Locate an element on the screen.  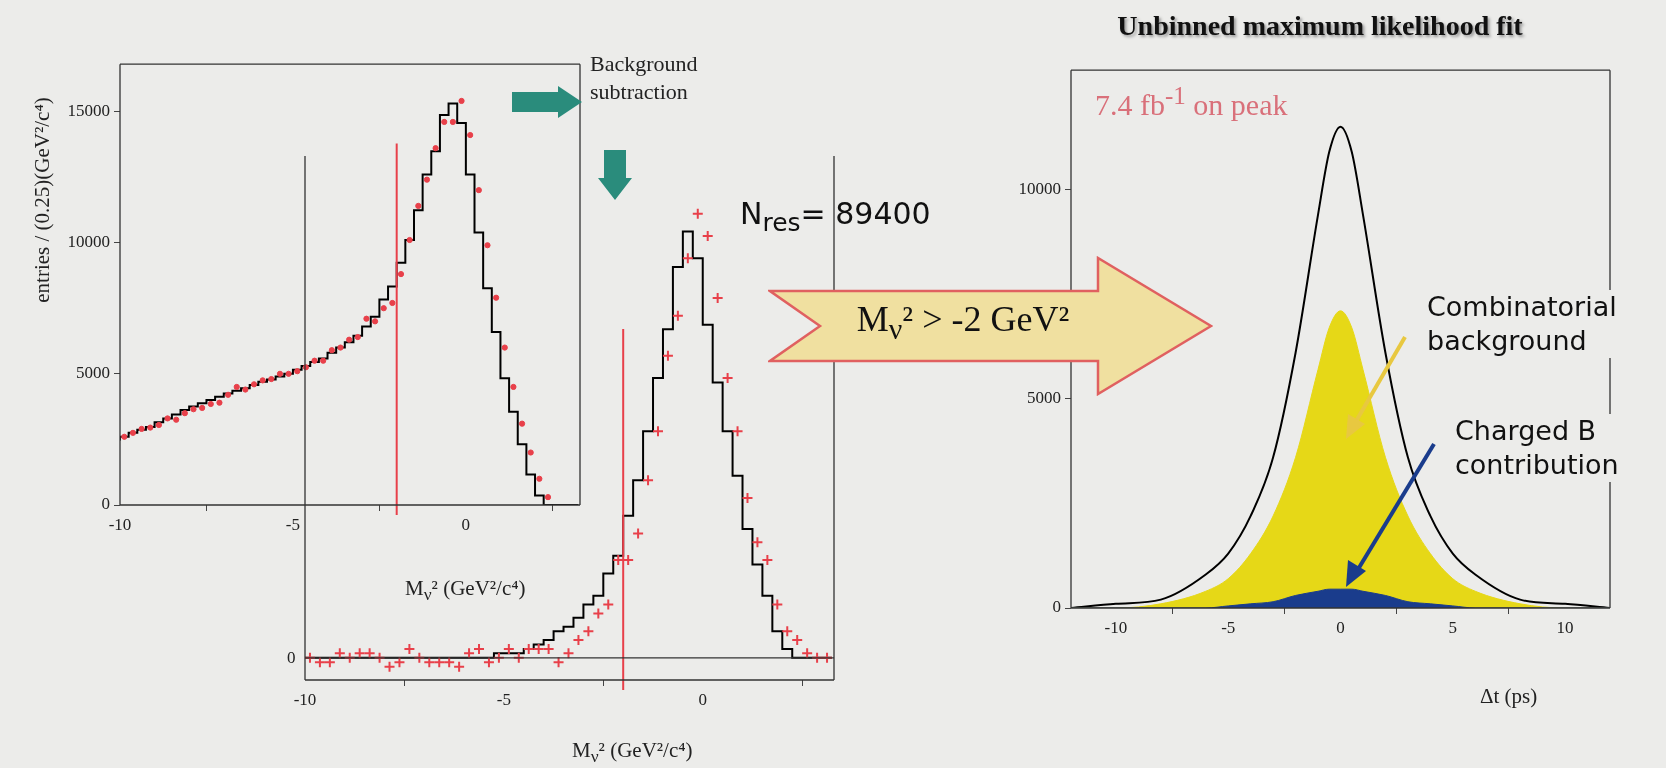
annotation: 7.4 fb$^{-1}$ on peak is located at coordinates (1191, 102).